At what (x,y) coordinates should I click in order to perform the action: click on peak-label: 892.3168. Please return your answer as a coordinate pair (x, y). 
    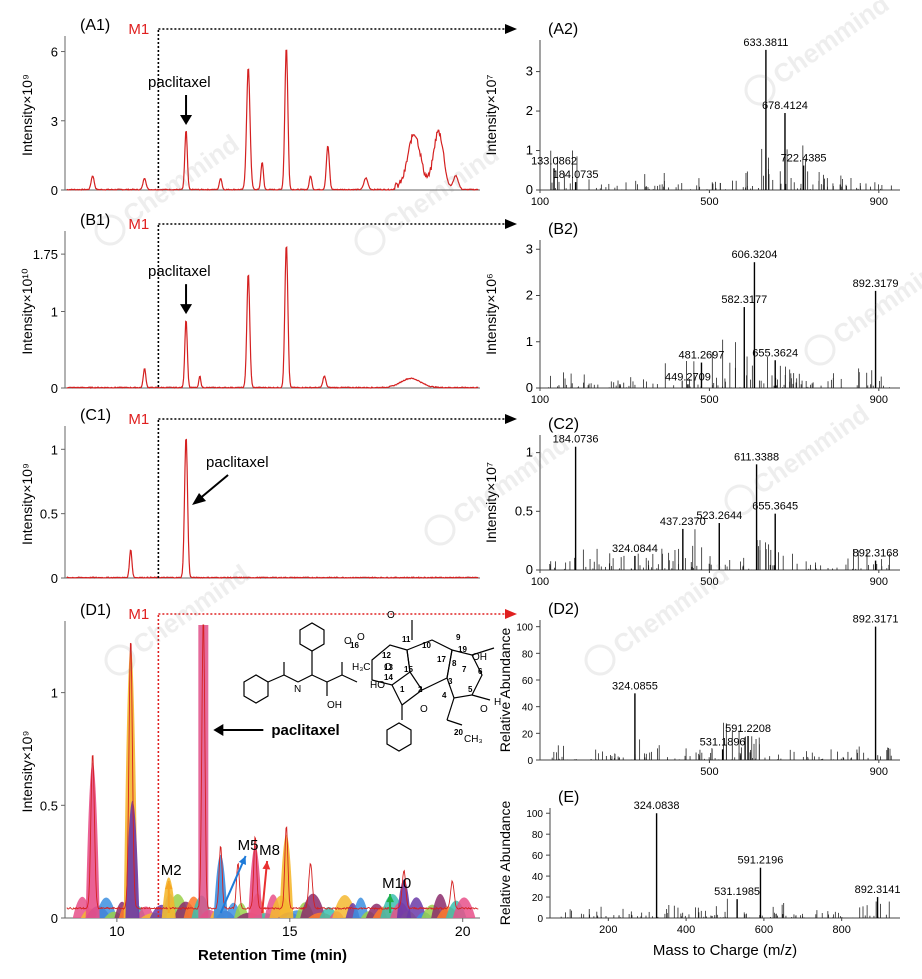
    Looking at the image, I should click on (876, 554).